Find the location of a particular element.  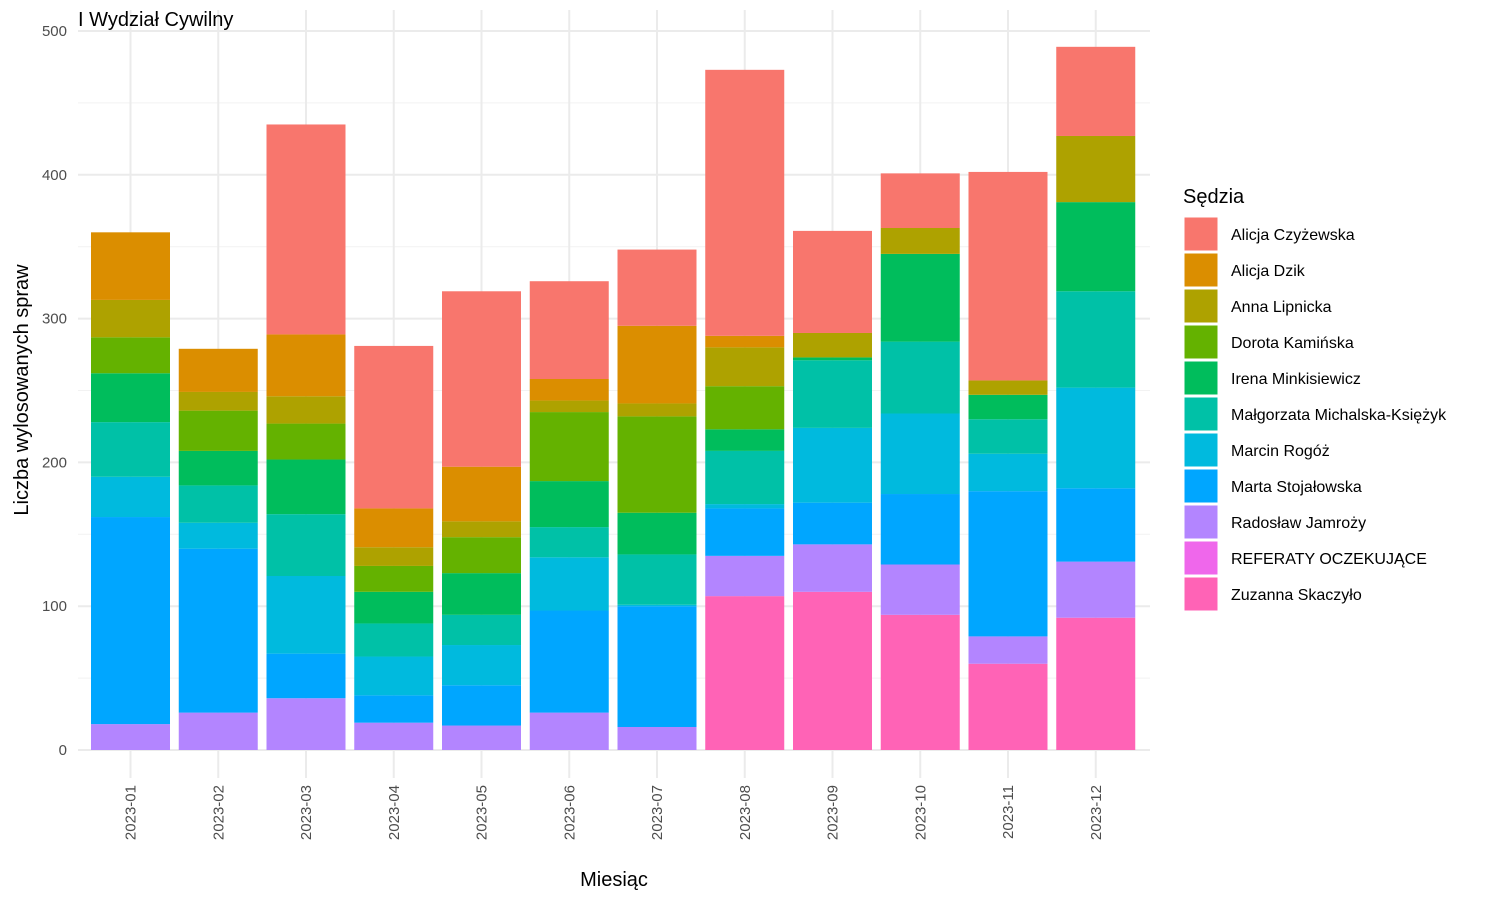

legend-label: Małgorzata Michalska-Księżyk is located at coordinates (1339, 415).